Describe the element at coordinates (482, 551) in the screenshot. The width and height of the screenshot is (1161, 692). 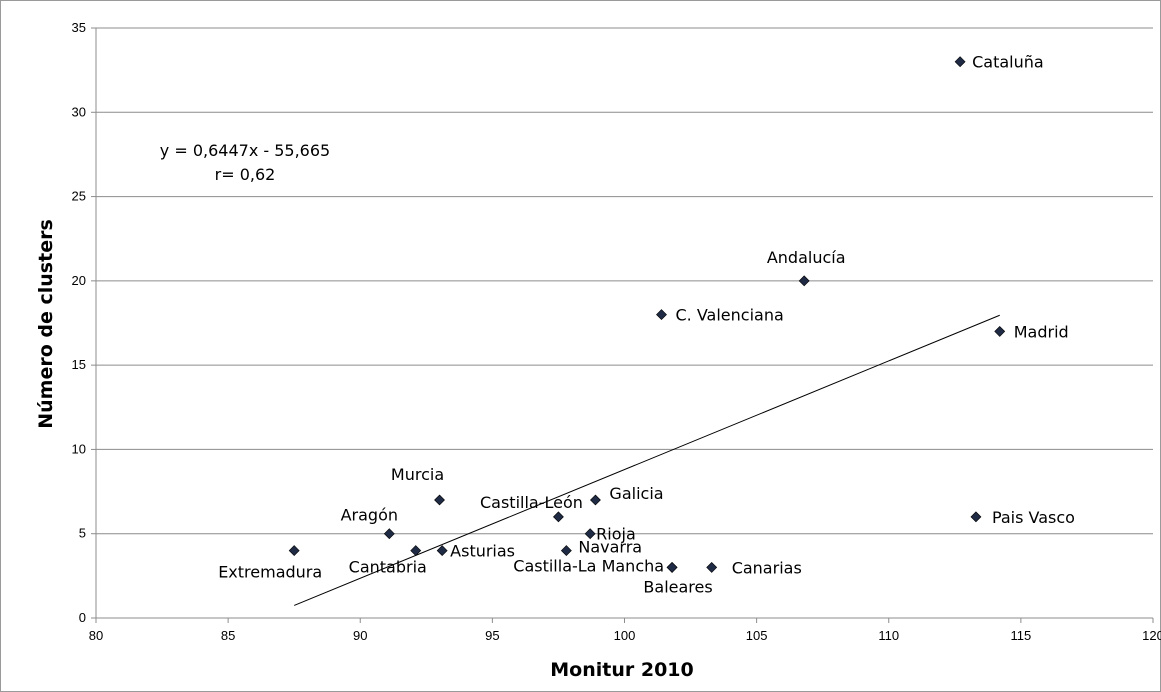
I see `point-label-asturias: Asturias` at that location.